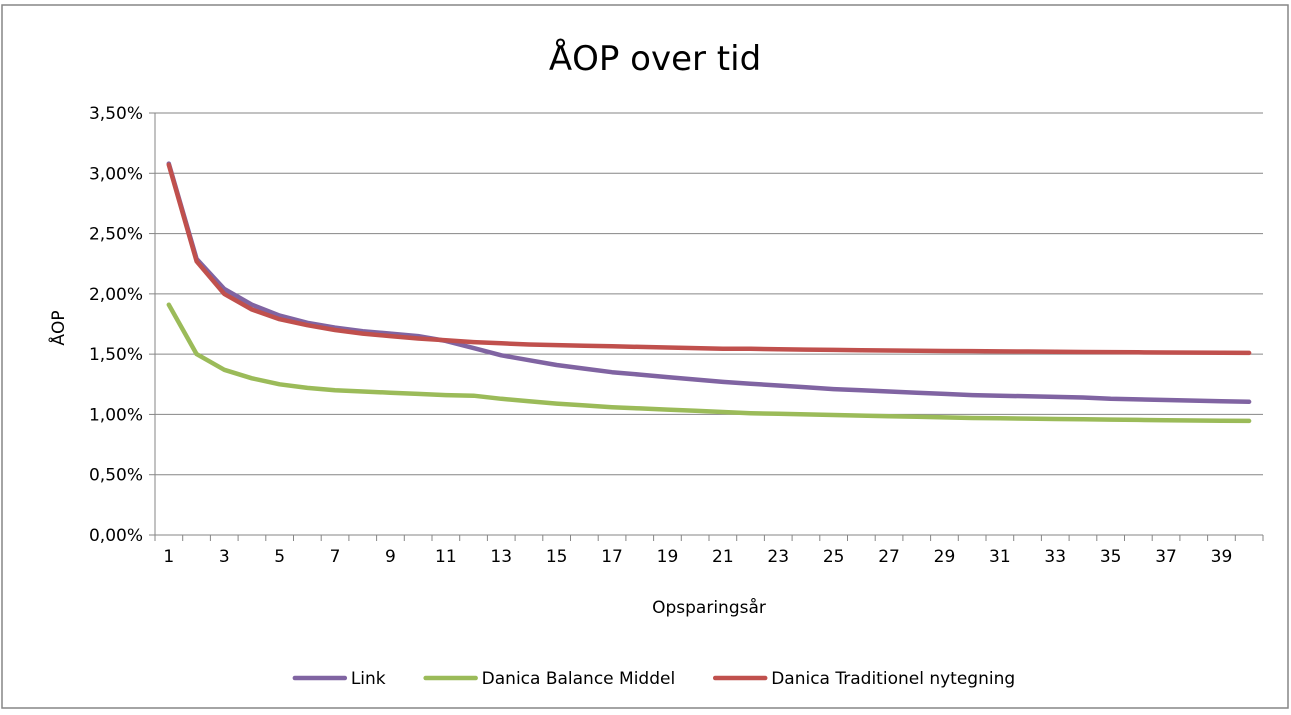 The height and width of the screenshot is (715, 1291). I want to click on x-tick-label: 23, so click(778, 557).